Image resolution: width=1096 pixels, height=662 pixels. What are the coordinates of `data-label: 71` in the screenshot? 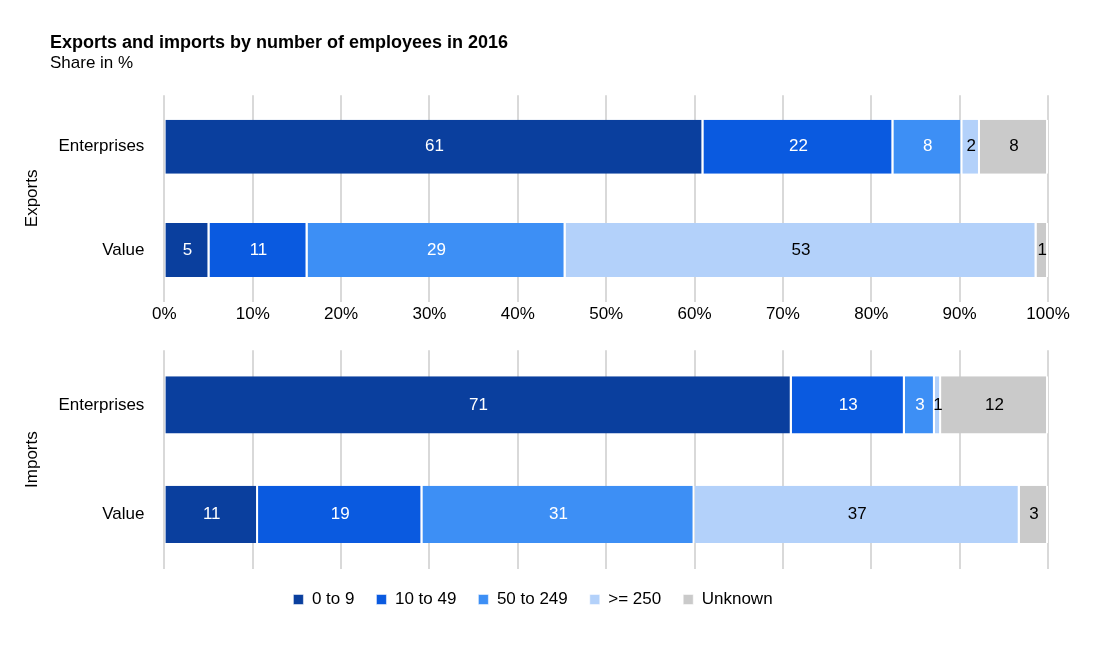 It's located at (479, 404).